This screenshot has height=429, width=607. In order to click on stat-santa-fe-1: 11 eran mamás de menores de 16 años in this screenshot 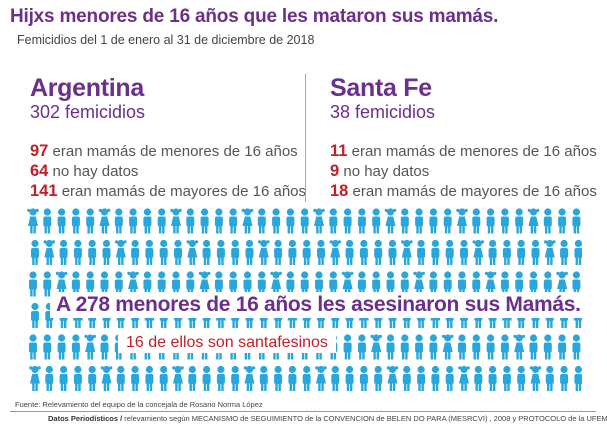, I will do `click(463, 151)`.